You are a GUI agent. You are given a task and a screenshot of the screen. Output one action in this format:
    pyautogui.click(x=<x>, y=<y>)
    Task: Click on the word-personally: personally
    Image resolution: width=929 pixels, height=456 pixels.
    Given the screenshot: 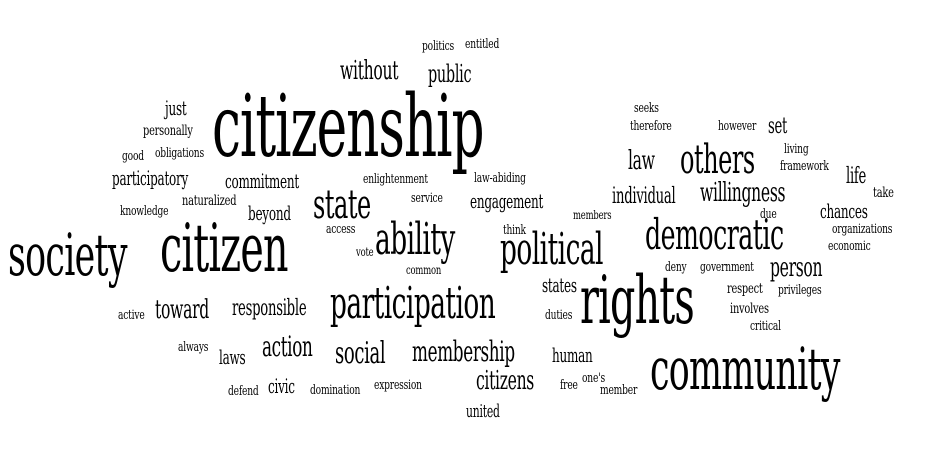 What is the action you would take?
    pyautogui.click(x=168, y=131)
    